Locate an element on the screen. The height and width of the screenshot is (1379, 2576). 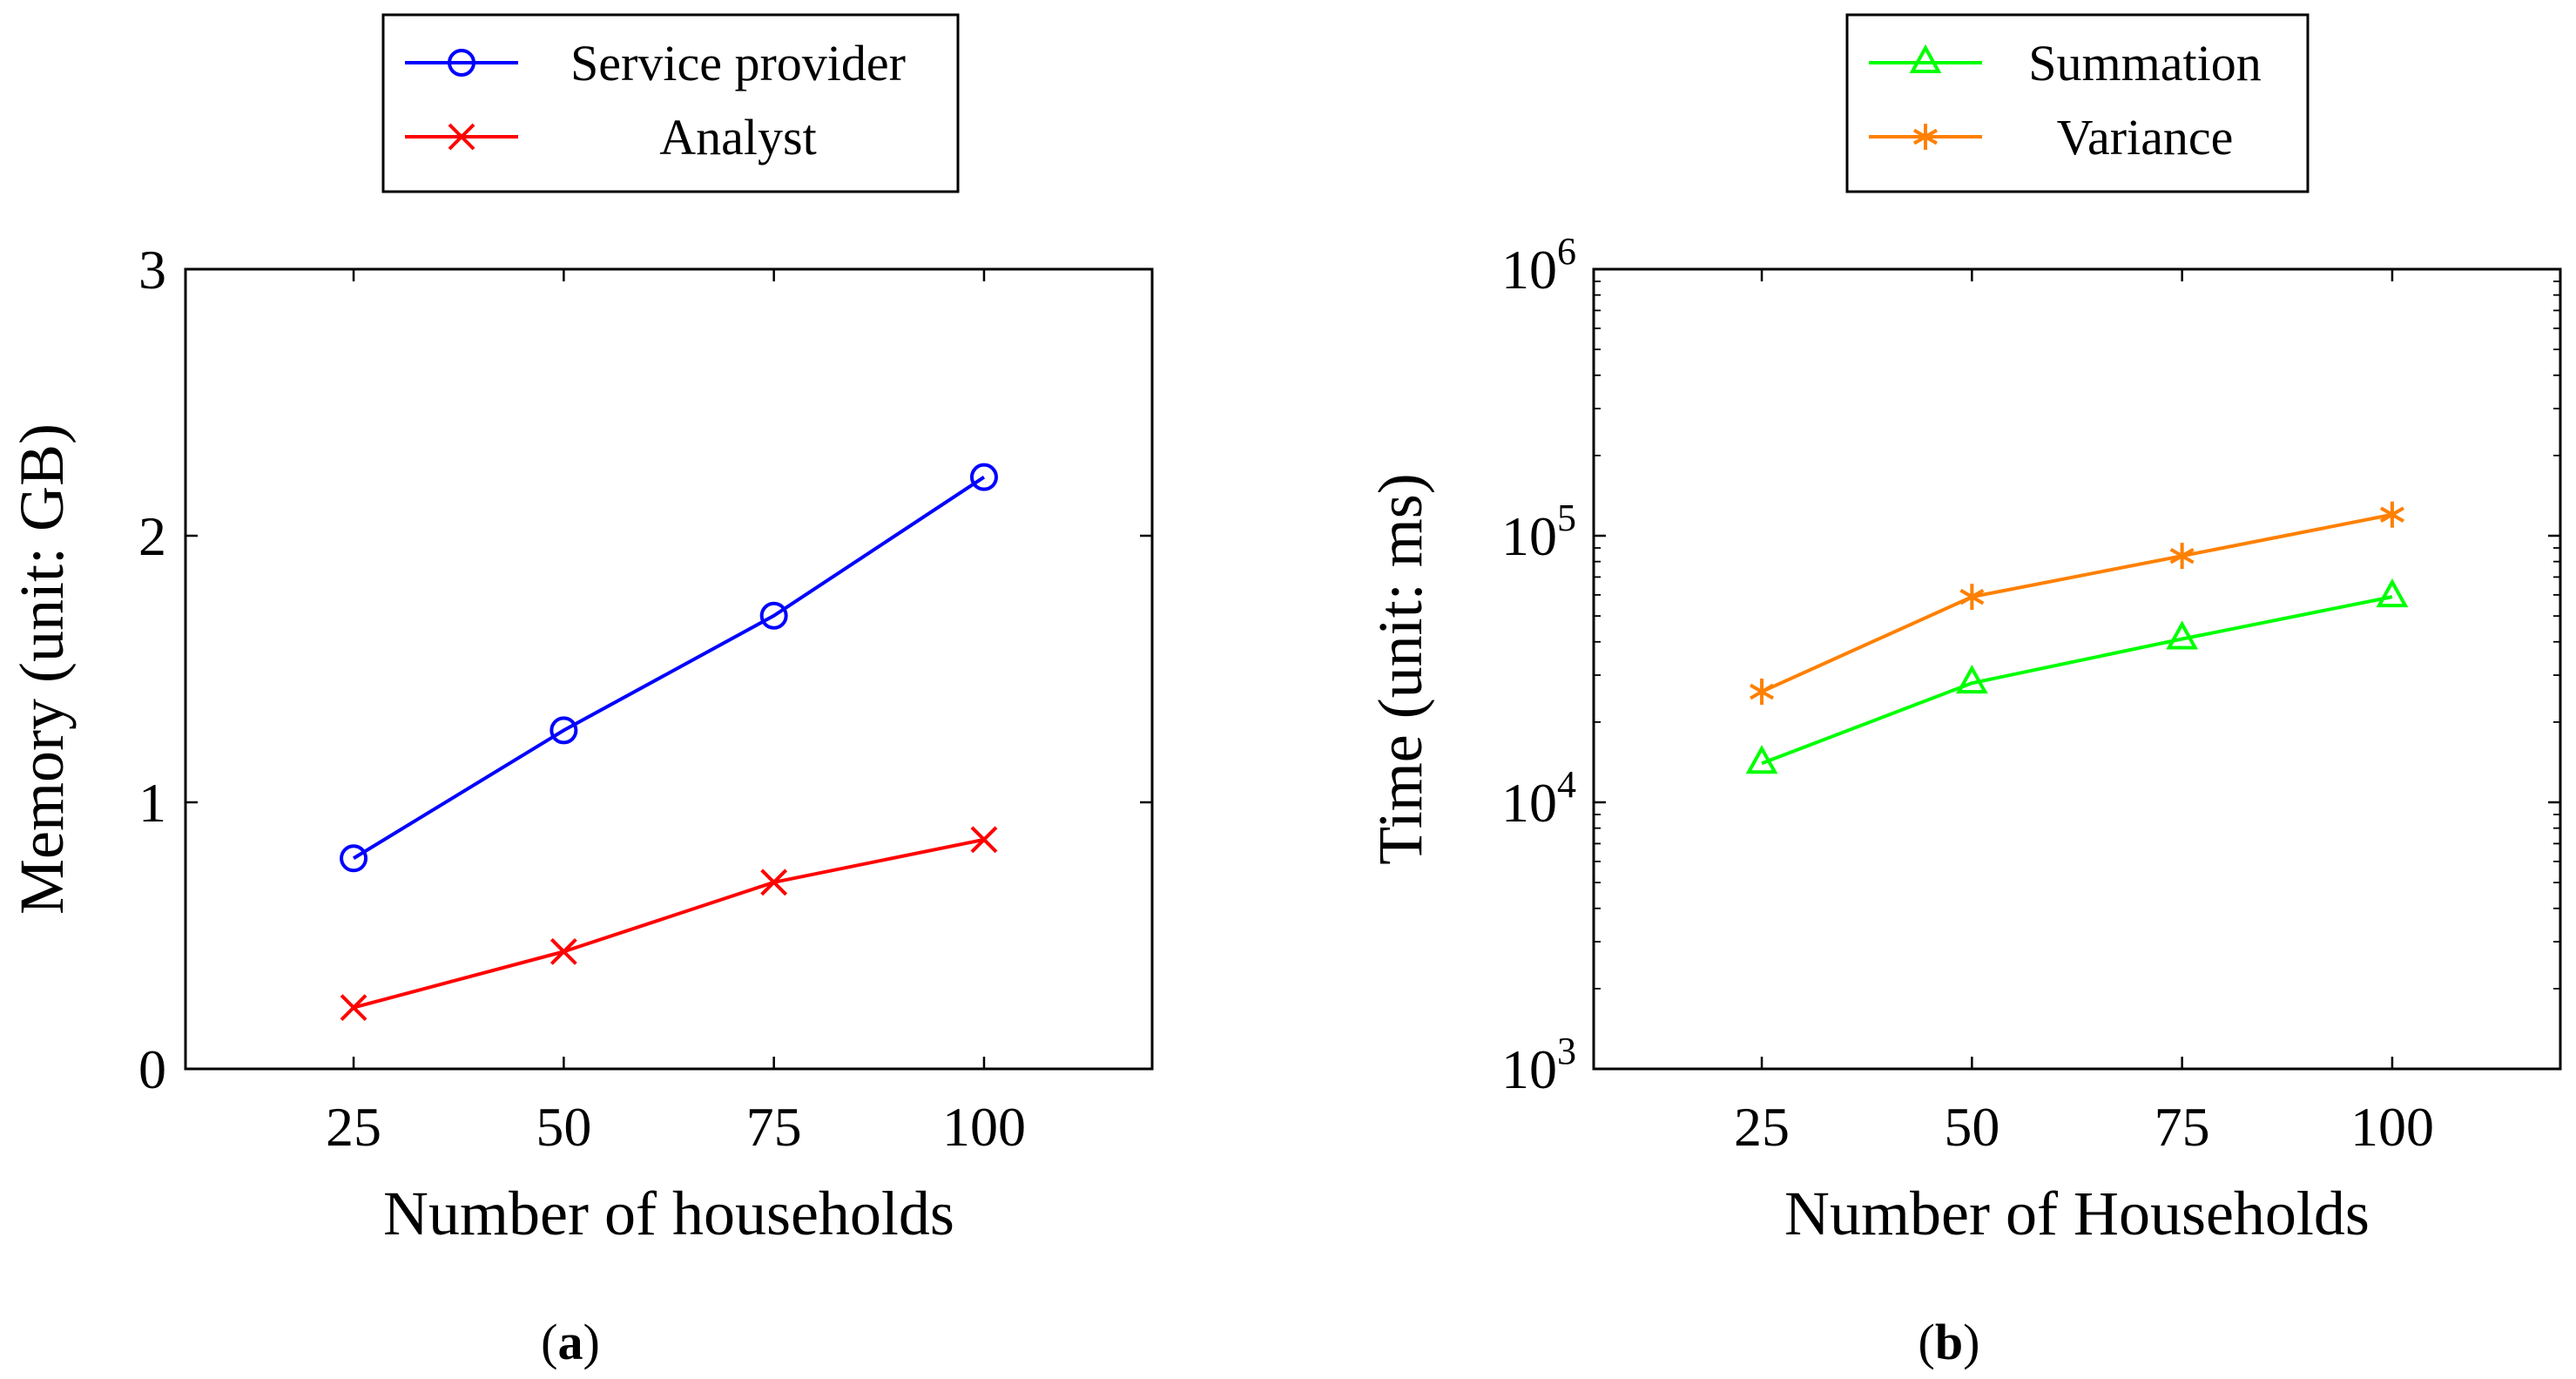
y-tick-label-exponent: 3 is located at coordinates (1567, 1051).